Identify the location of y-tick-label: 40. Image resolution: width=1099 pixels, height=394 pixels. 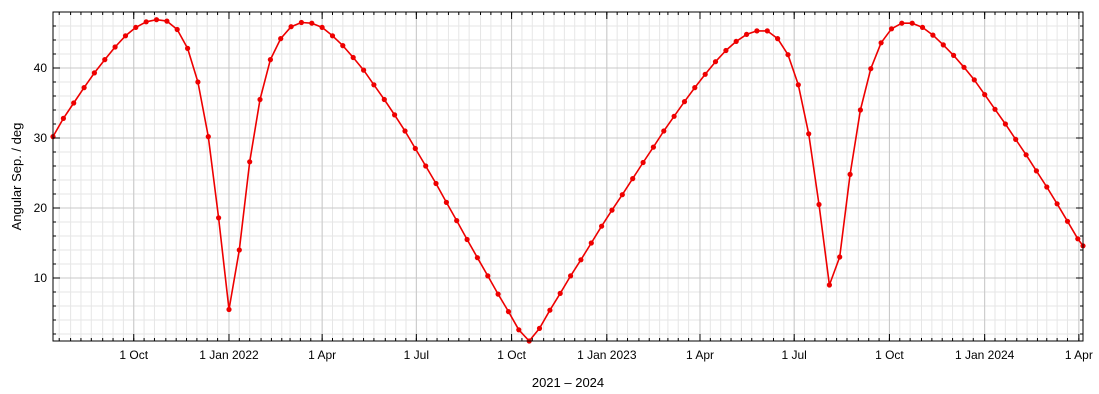
(41, 68).